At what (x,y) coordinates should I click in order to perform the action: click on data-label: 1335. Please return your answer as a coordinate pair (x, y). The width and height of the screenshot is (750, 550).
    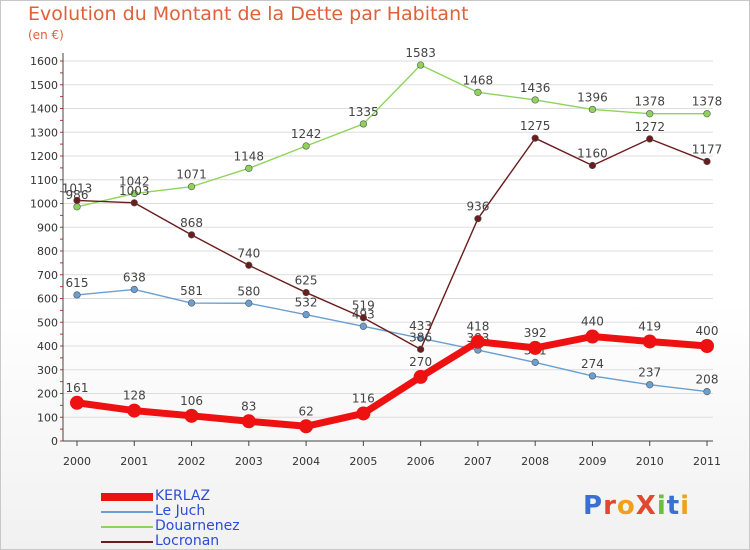
    Looking at the image, I should click on (363, 112).